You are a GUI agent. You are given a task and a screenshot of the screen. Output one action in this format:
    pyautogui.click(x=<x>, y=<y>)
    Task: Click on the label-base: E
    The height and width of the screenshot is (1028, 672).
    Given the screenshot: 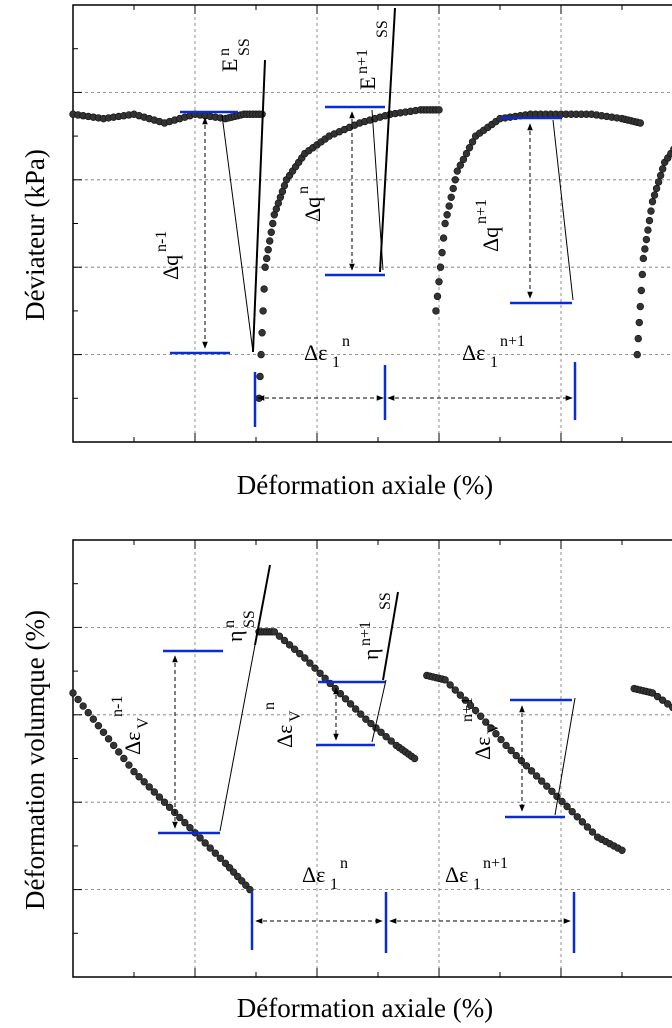 What is the action you would take?
    pyautogui.click(x=367, y=83)
    